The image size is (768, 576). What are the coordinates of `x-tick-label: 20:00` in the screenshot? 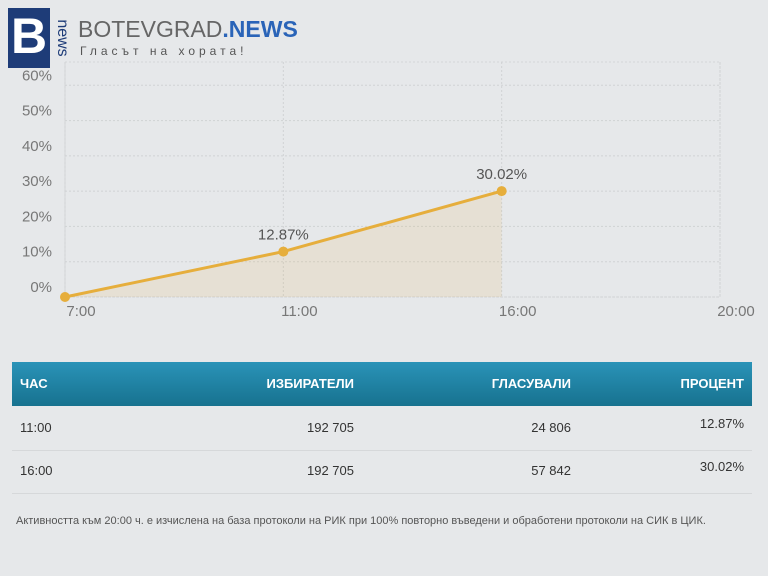 It's located at (736, 311).